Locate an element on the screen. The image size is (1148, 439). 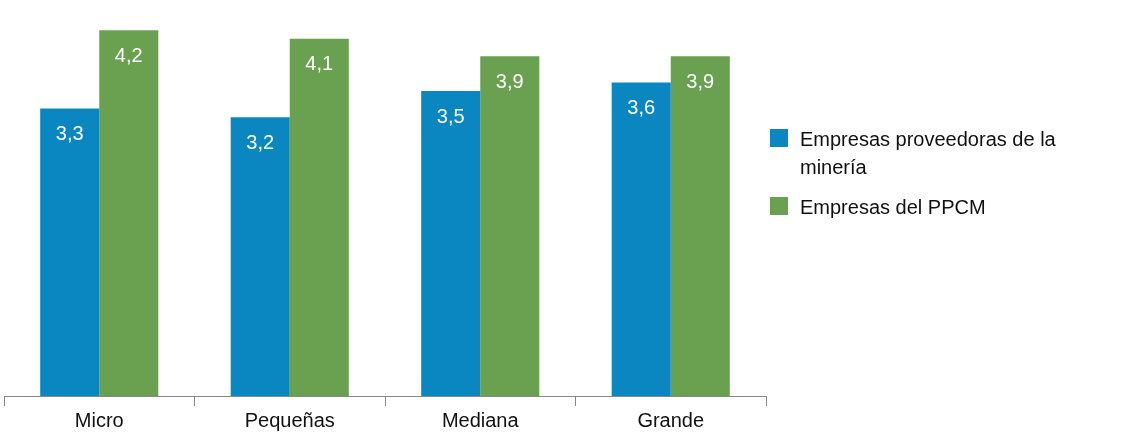
x-tick-label: Mediana is located at coordinates (480, 419).